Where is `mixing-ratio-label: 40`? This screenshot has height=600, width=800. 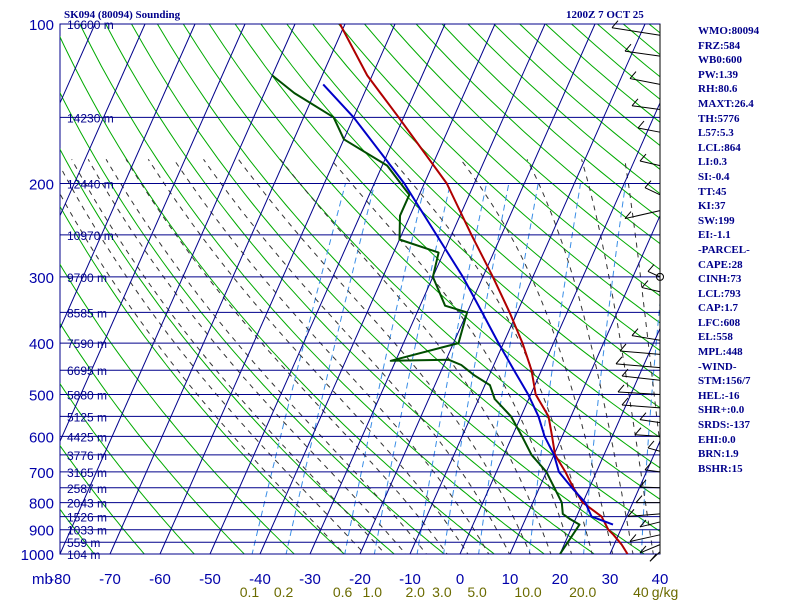 mixing-ratio-label: 40 is located at coordinates (641, 592).